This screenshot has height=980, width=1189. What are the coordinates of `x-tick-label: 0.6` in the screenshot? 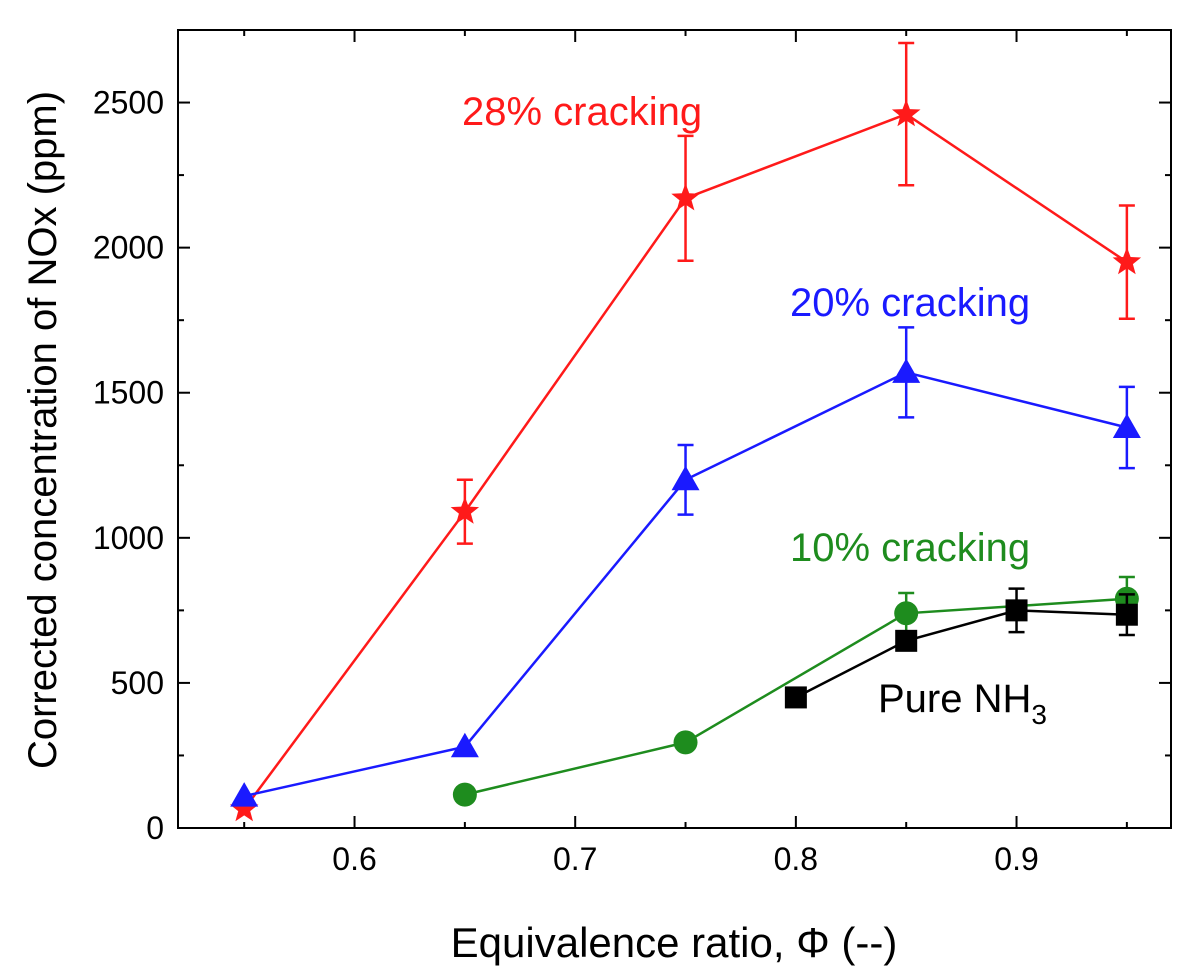 It's located at (354, 859).